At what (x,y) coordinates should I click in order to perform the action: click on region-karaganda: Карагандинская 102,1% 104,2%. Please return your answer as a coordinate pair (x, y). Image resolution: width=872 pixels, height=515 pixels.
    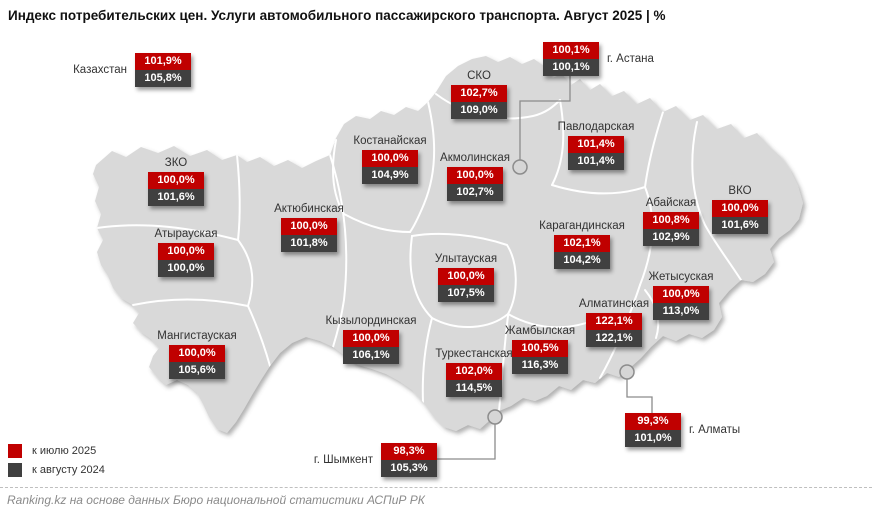
    Looking at the image, I should click on (582, 244).